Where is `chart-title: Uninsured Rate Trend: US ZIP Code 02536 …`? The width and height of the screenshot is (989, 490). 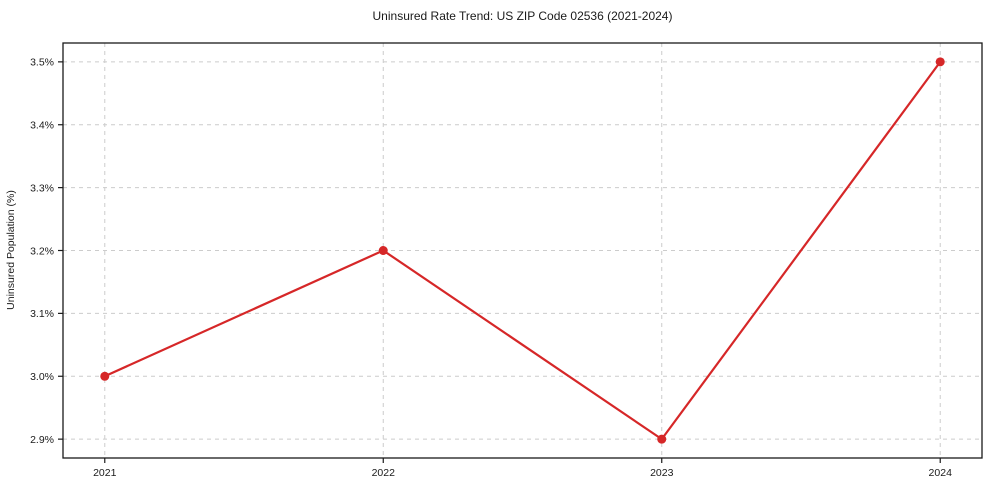
chart-title: Uninsured Rate Trend: US ZIP Code 02536 … is located at coordinates (523, 16).